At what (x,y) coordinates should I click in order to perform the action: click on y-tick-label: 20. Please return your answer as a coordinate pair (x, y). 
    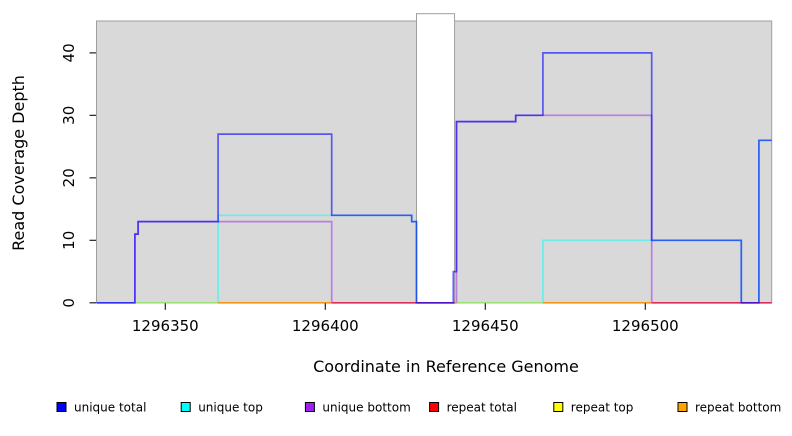
    Looking at the image, I should click on (69, 177).